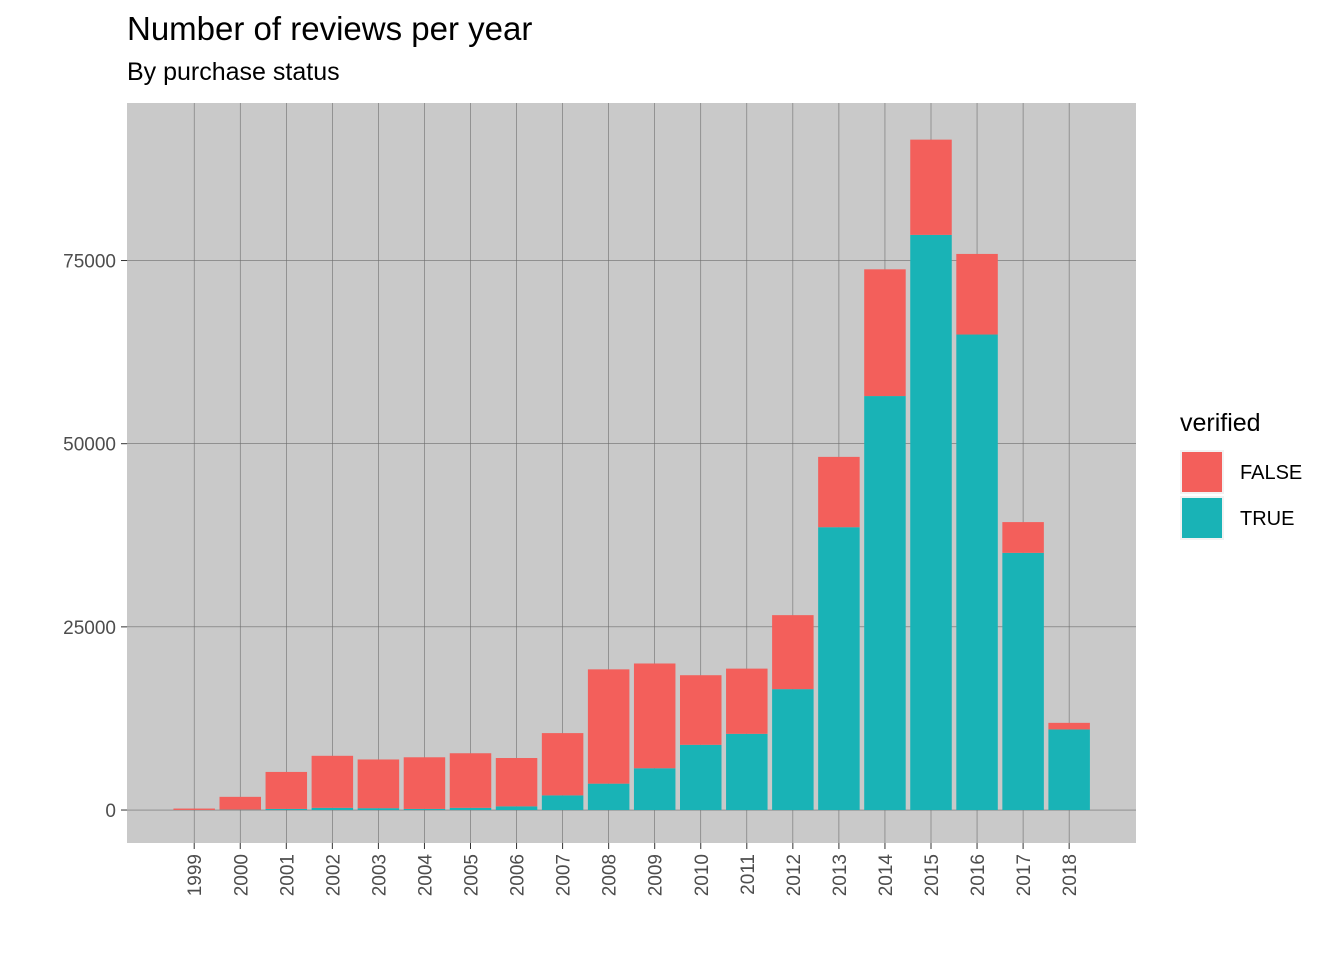 The height and width of the screenshot is (960, 1344). Describe the element at coordinates (701, 710) in the screenshot. I see `bar-false-2010` at that location.